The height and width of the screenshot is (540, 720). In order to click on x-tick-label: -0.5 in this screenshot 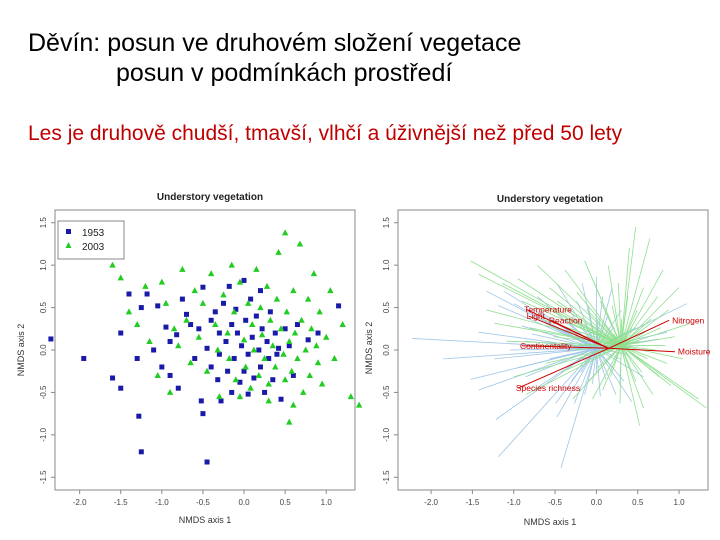, I will do `click(555, 502)`.